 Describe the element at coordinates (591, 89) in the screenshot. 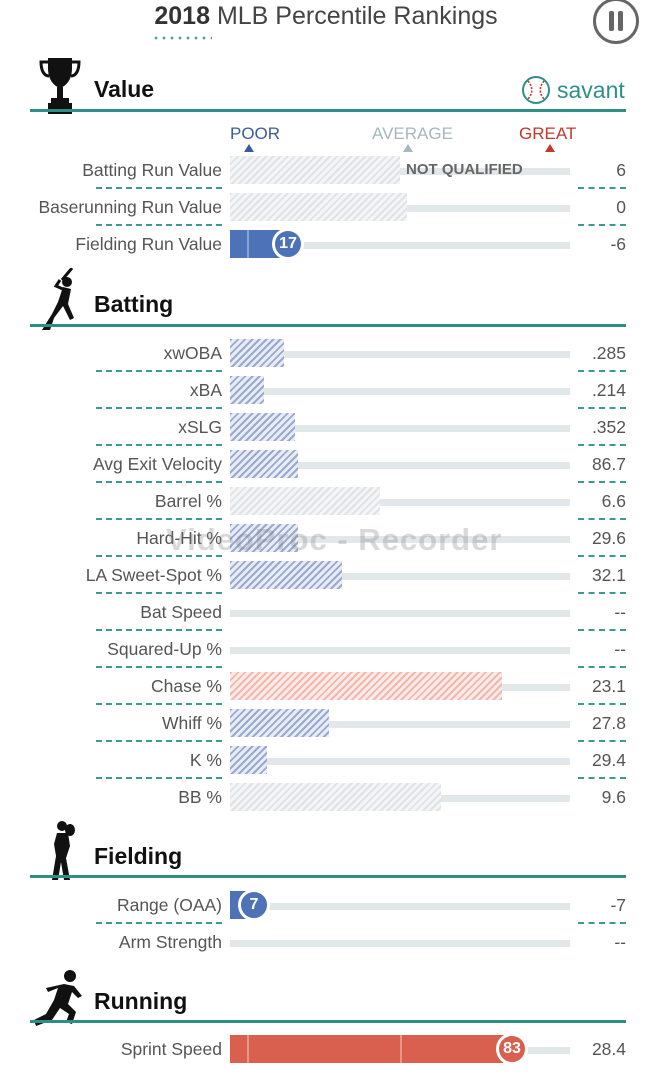

I see `savant-brand-text: savant` at that location.